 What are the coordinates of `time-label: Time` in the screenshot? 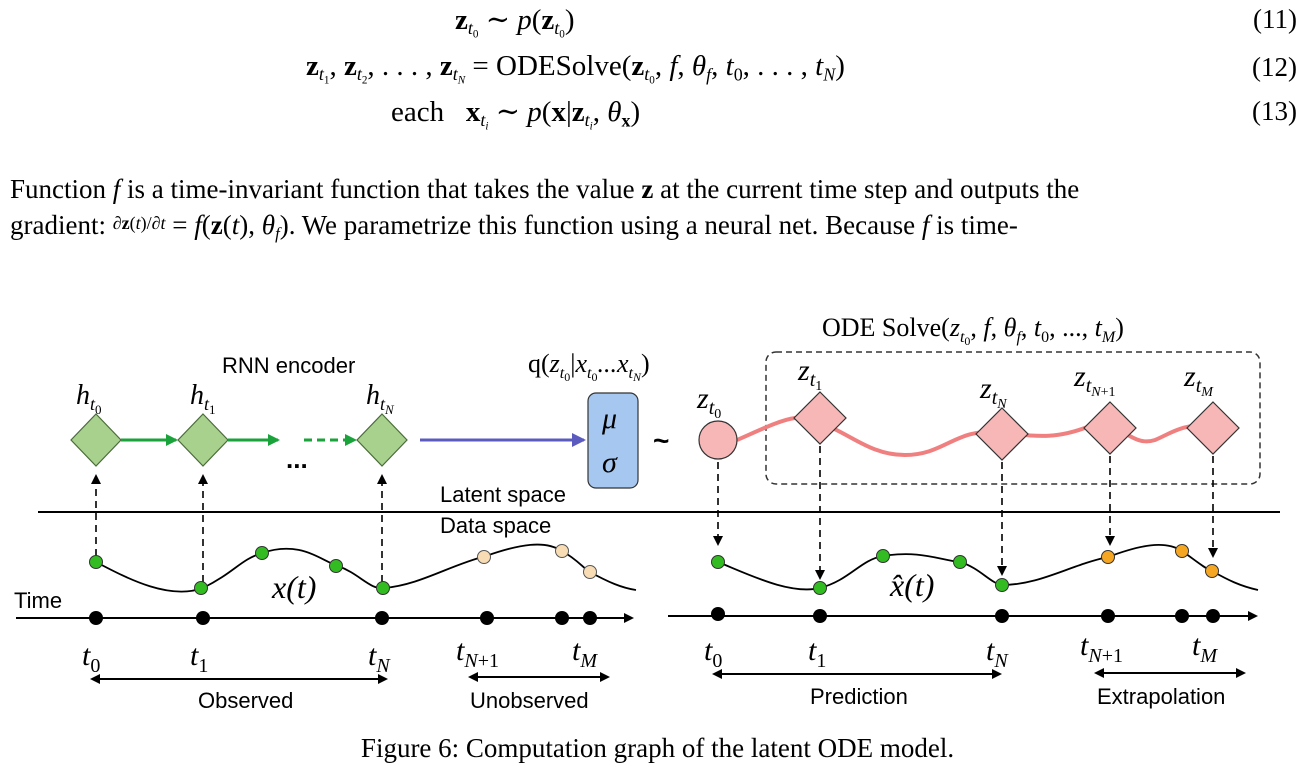 It's located at (38, 600).